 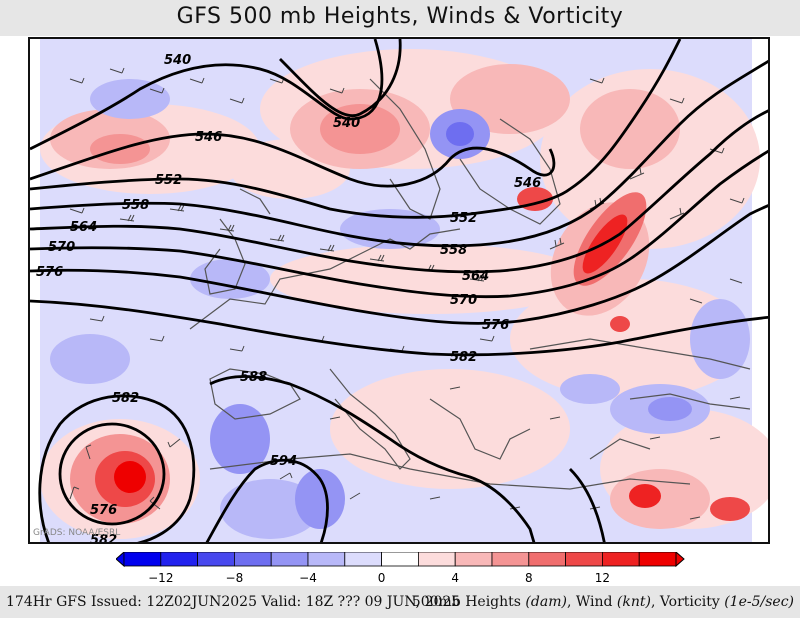 I want to click on colorbar-tick-label: 8, so click(x=529, y=577).